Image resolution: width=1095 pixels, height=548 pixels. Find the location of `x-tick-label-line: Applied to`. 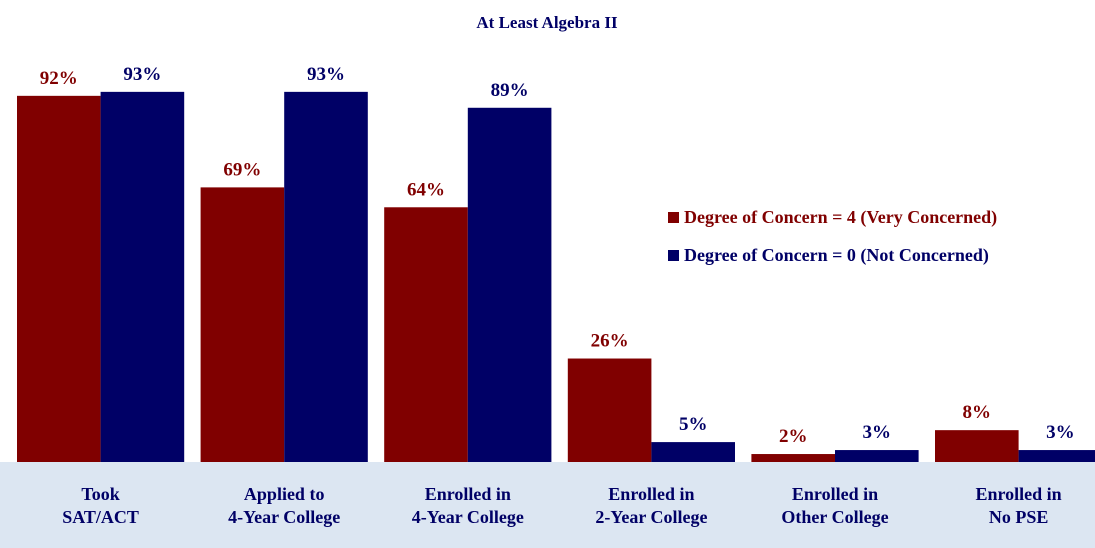

x-tick-label-line: Applied to is located at coordinates (284, 494).